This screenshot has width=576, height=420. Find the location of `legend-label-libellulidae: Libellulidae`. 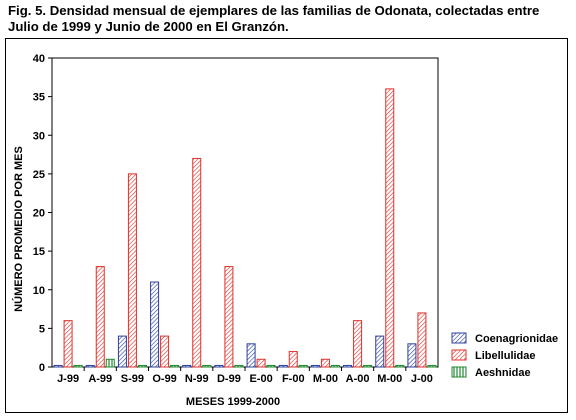

legend-label-libellulidae: Libellulidae is located at coordinates (505, 356).